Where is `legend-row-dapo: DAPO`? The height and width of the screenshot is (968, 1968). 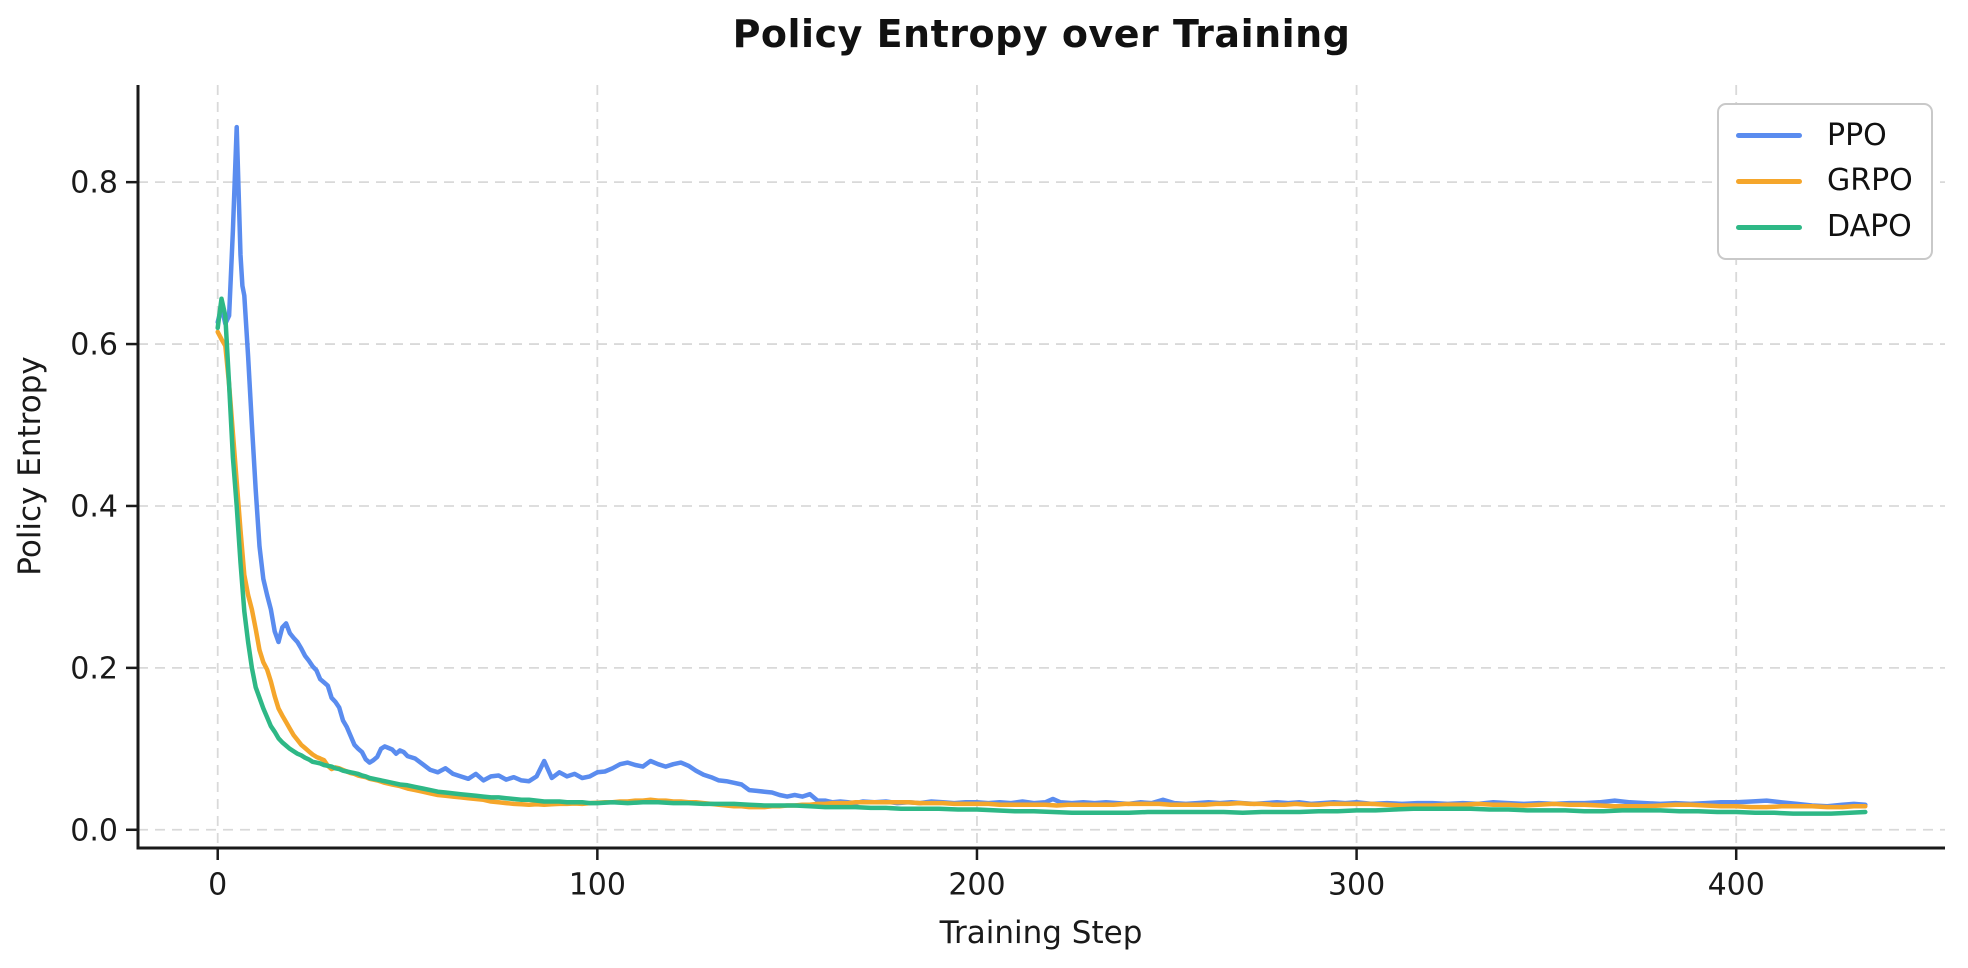
legend-row-dapo: DAPO is located at coordinates (1830, 227).